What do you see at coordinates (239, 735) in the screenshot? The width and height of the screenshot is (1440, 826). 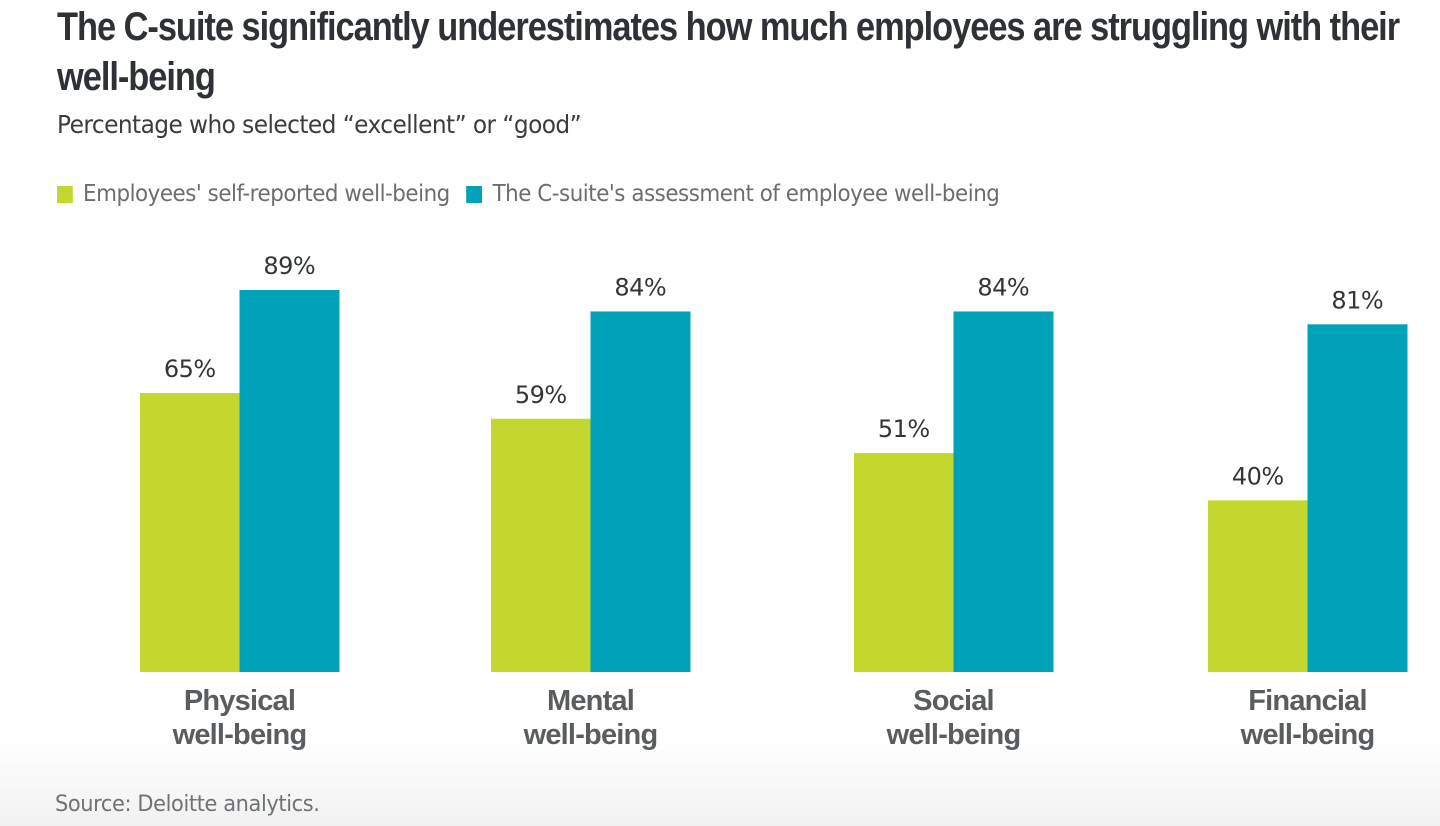 I see `category-label-physical-line2: well-being` at bounding box center [239, 735].